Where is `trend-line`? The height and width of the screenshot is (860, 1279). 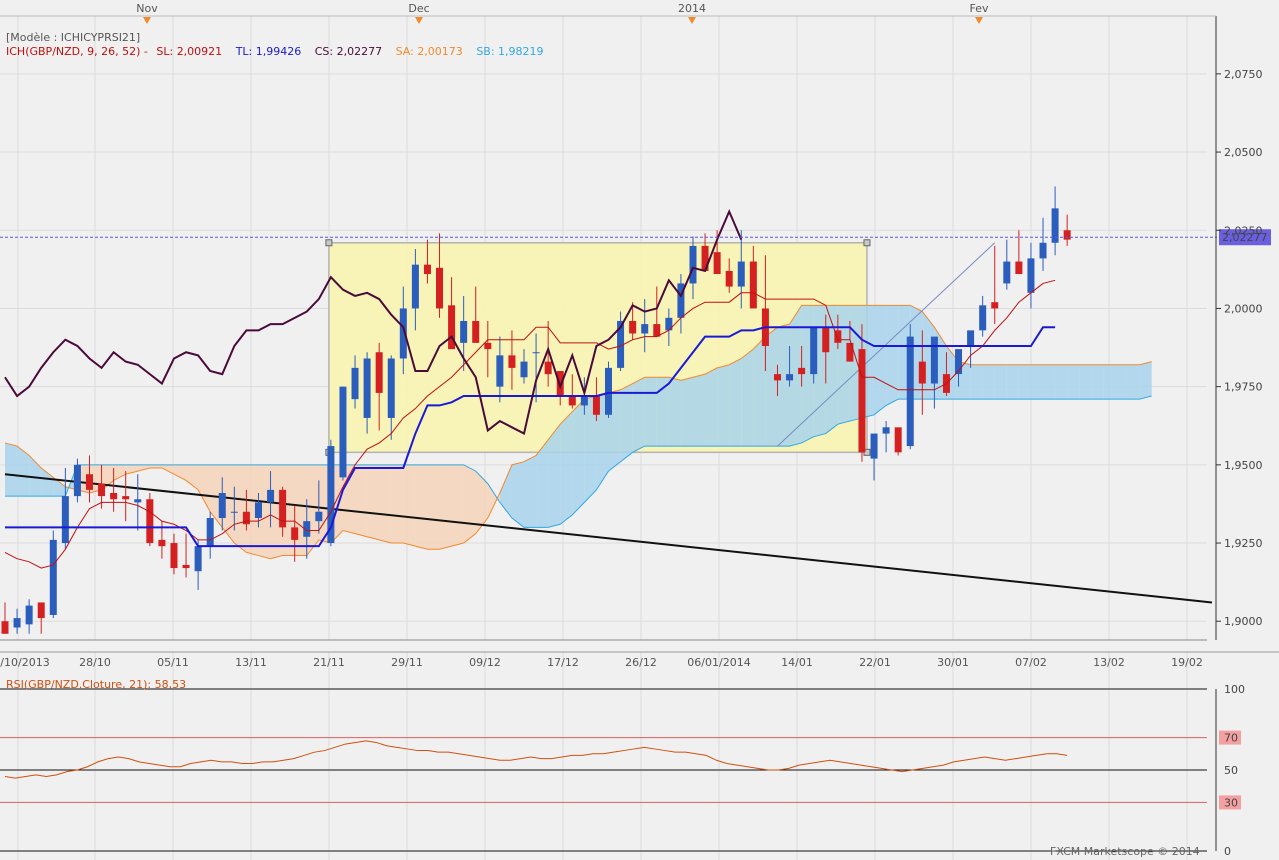
trend-line is located at coordinates (608, 538).